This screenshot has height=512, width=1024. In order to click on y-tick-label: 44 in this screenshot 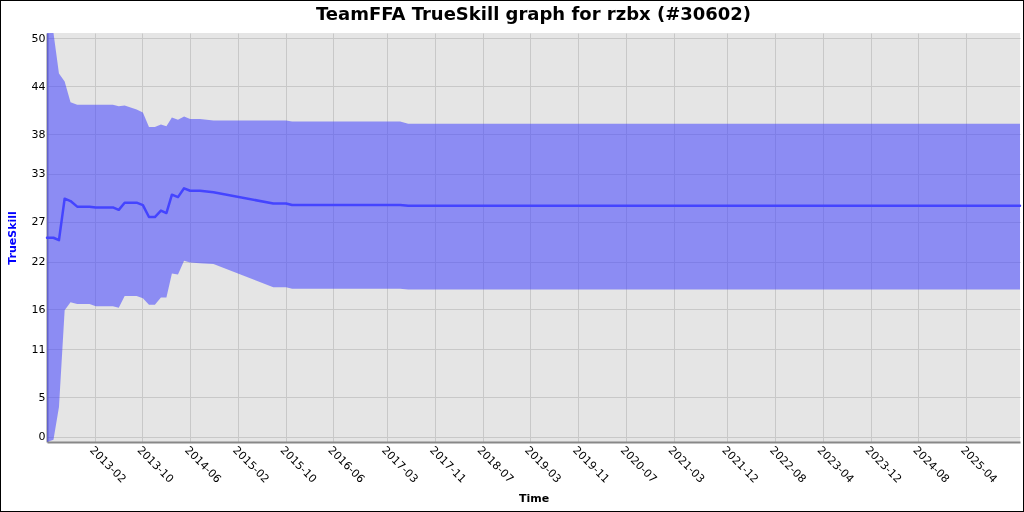, I will do `click(38, 86)`.